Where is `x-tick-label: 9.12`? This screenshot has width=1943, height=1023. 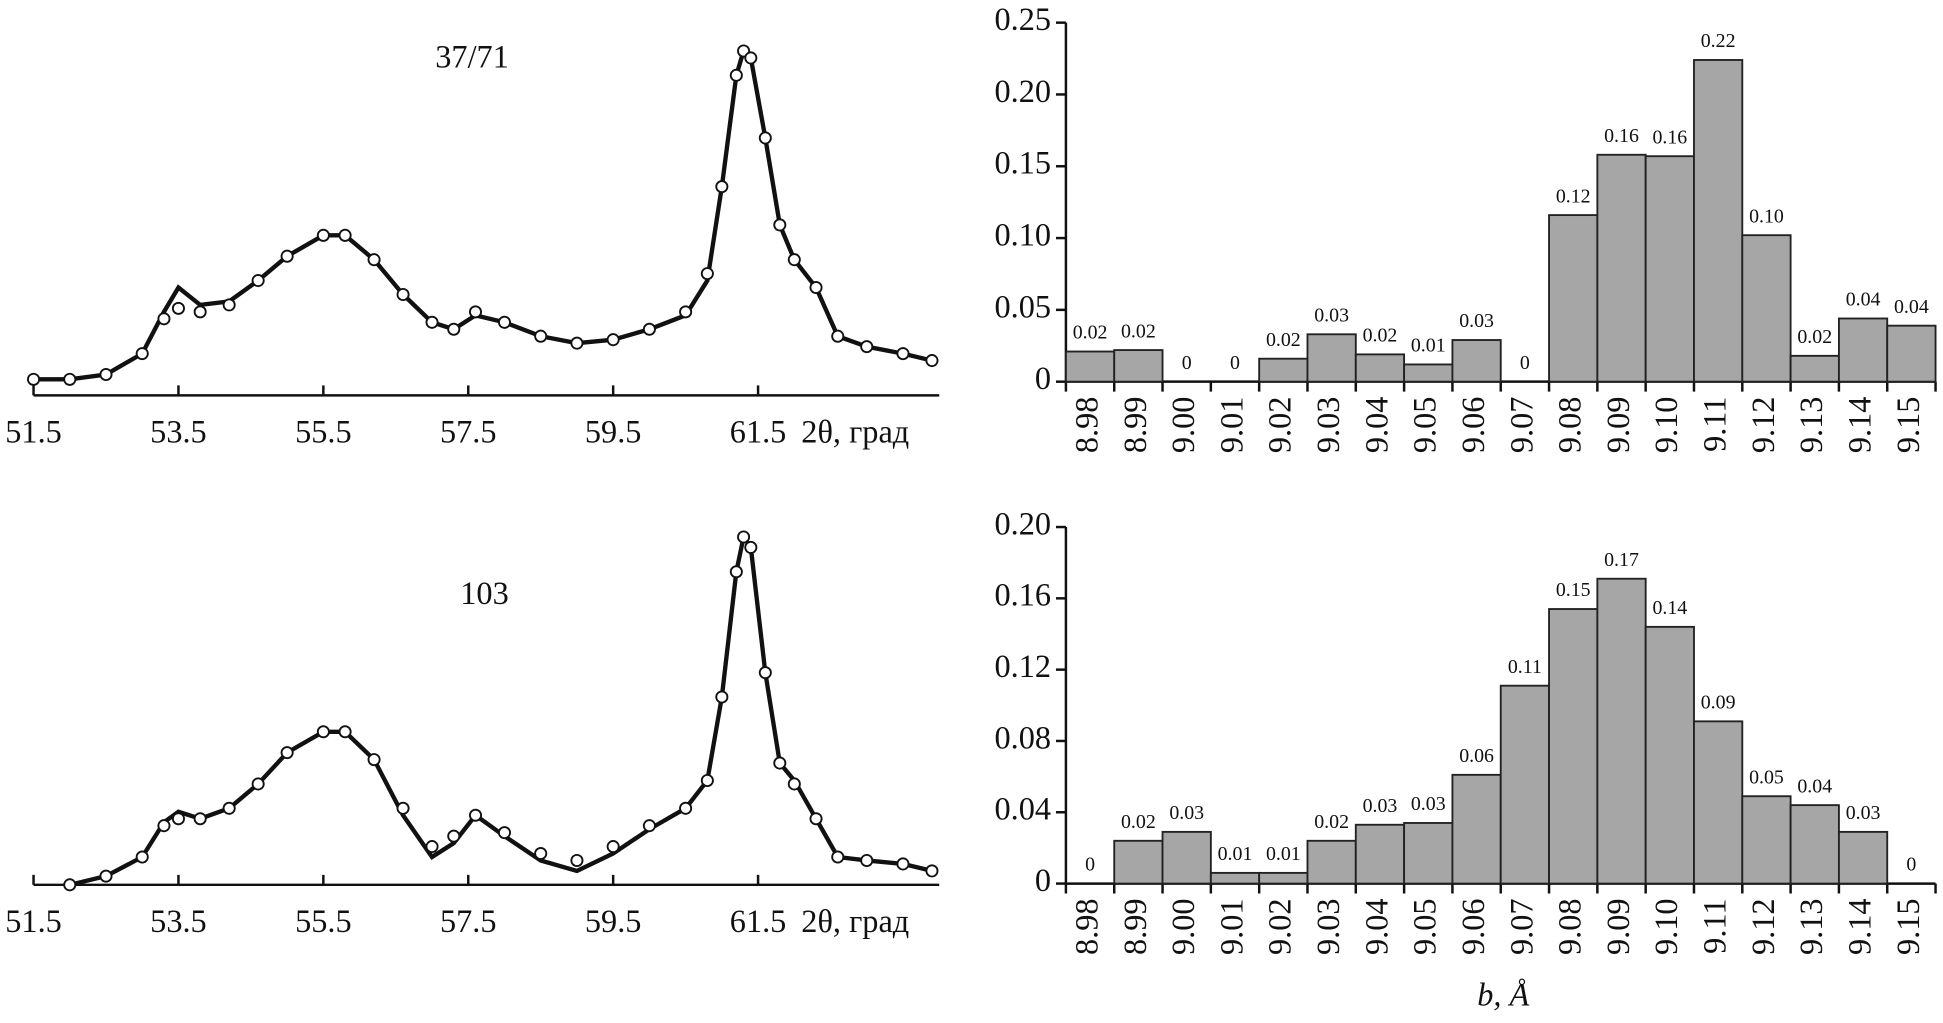 x-tick-label: 9.12 is located at coordinates (1763, 425).